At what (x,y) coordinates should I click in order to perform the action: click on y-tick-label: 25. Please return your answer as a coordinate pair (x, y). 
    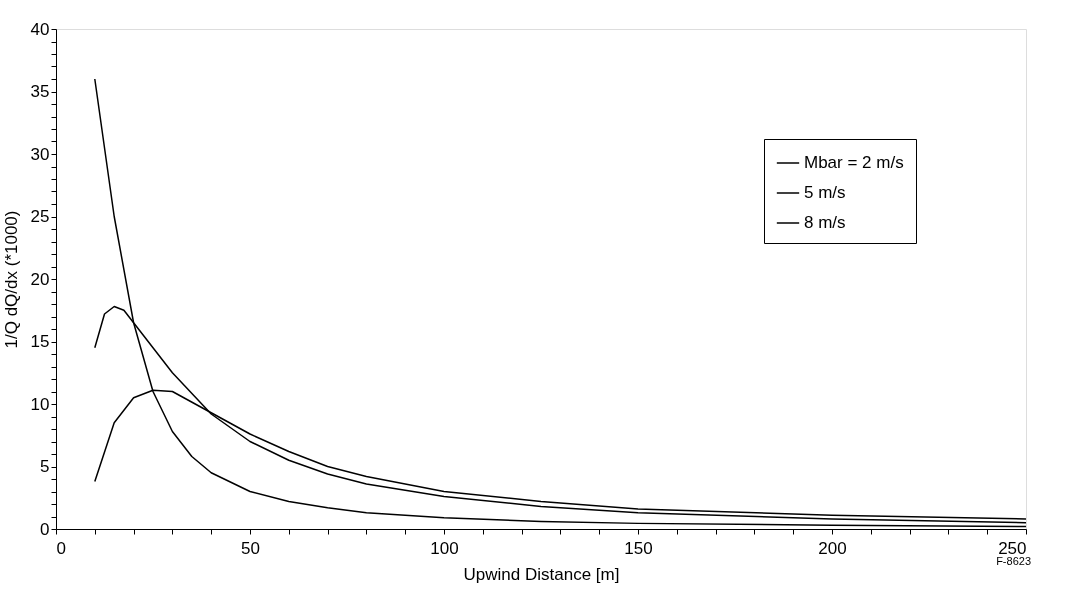
    Looking at the image, I should click on (40, 216).